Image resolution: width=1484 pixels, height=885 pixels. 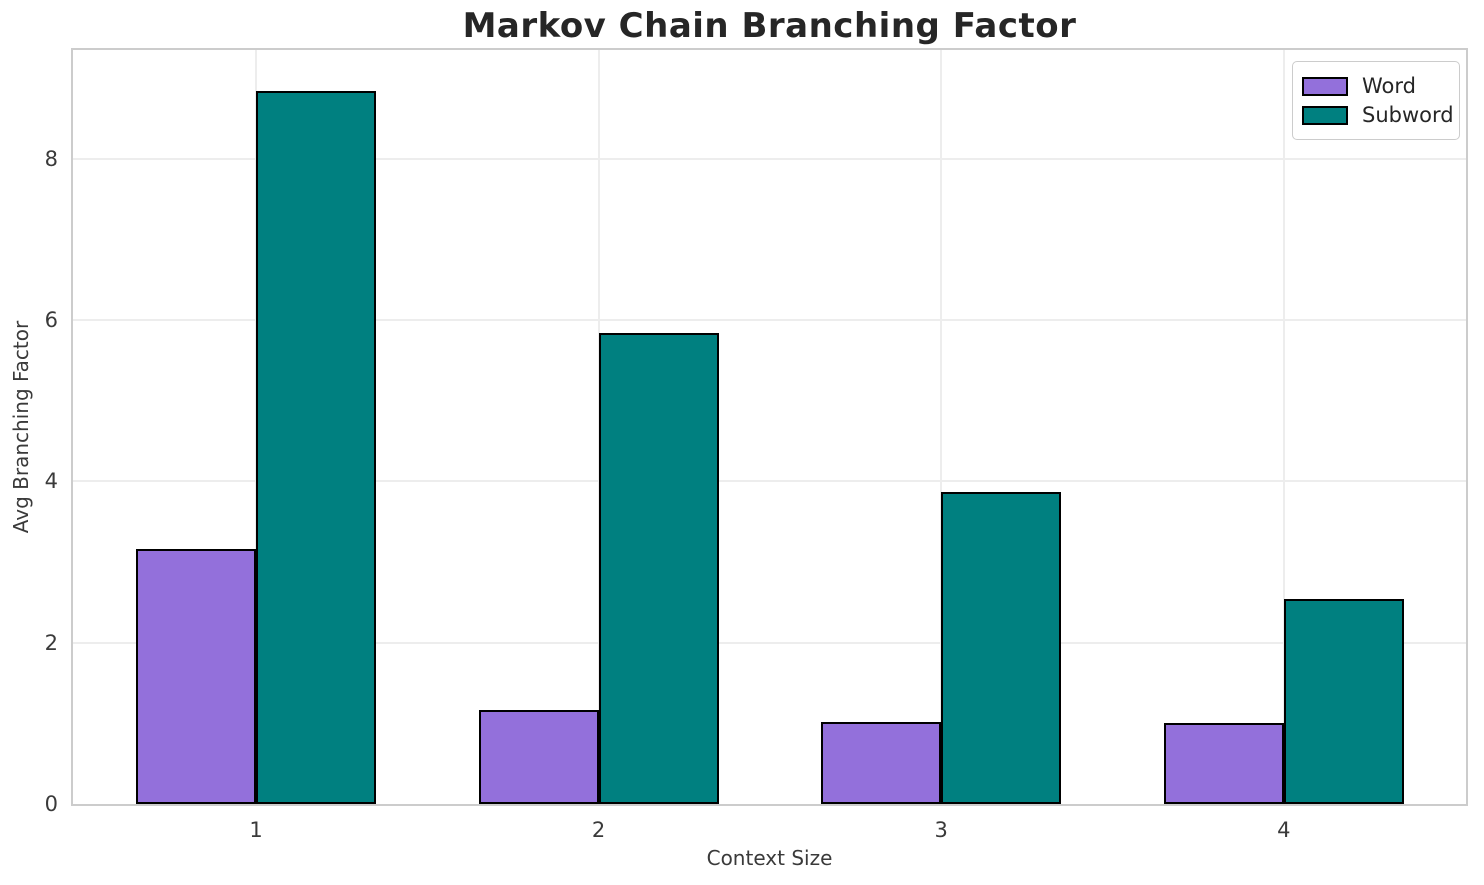 What do you see at coordinates (598, 830) in the screenshot?
I see `x-tick-label: 2` at bounding box center [598, 830].